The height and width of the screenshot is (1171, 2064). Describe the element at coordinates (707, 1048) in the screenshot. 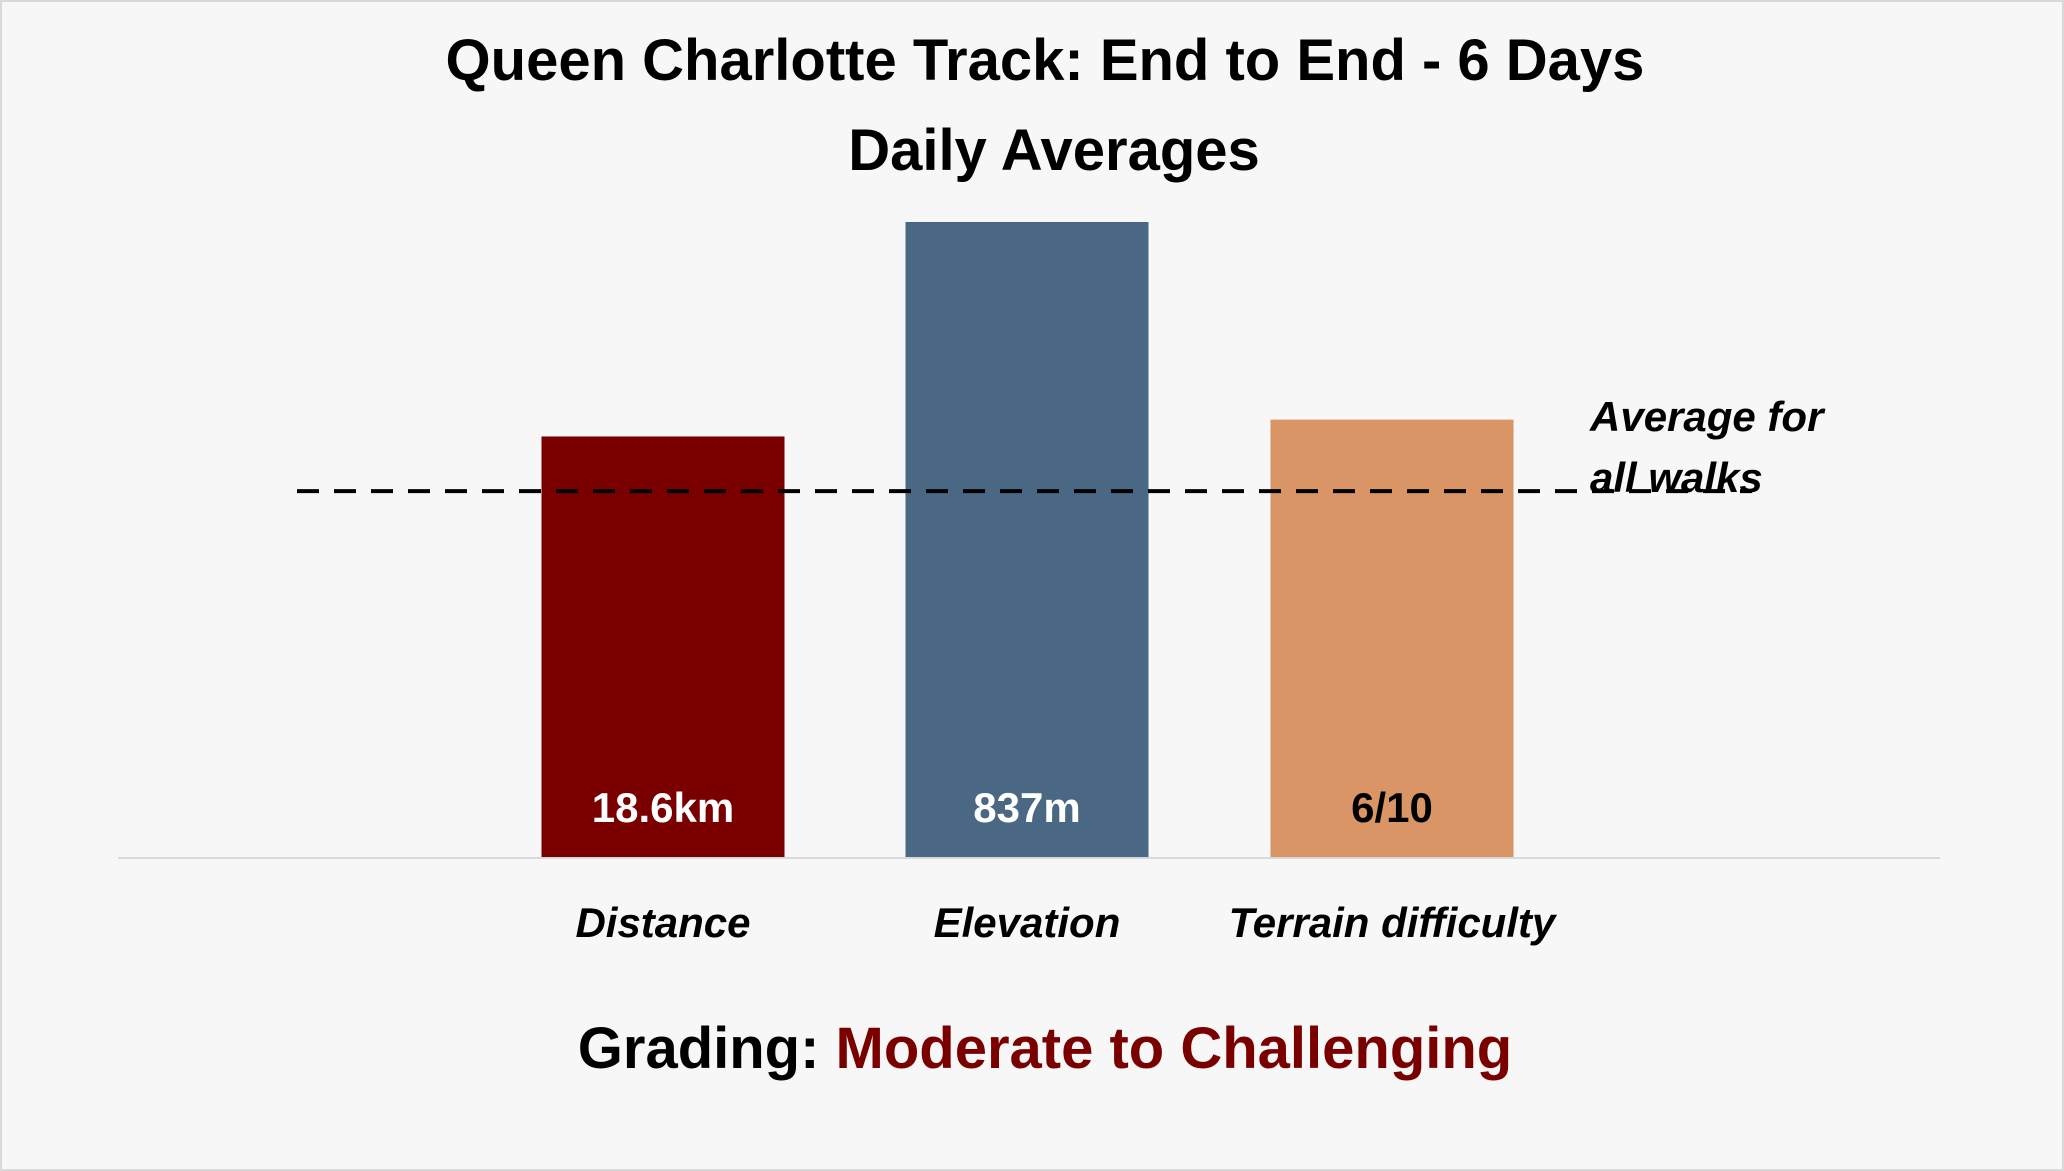

I see `grading-prefix: Grading:` at that location.